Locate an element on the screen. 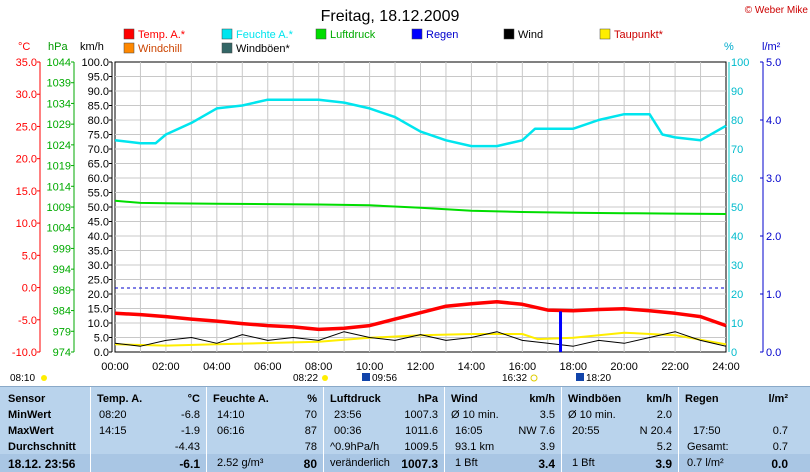 Image resolution: width=810 pixels, height=472 pixels. press-max-time: 00:36 is located at coordinates (348, 431).